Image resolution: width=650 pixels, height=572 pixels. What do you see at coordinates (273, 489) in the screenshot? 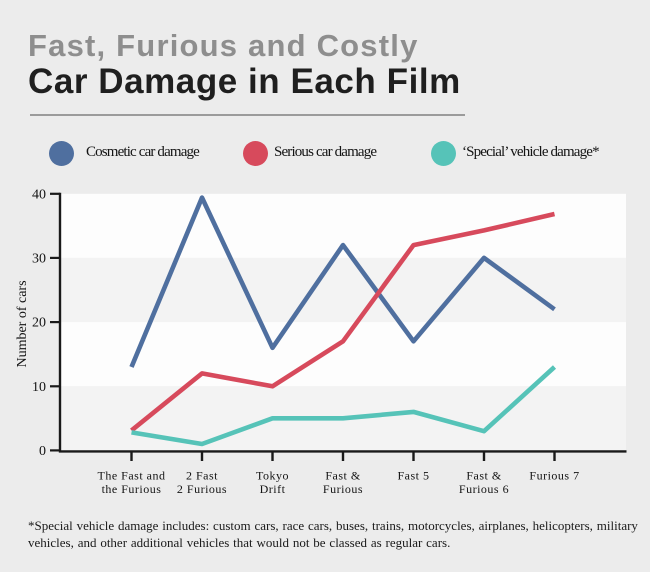
I see `svg-text: Drift` at bounding box center [273, 489].